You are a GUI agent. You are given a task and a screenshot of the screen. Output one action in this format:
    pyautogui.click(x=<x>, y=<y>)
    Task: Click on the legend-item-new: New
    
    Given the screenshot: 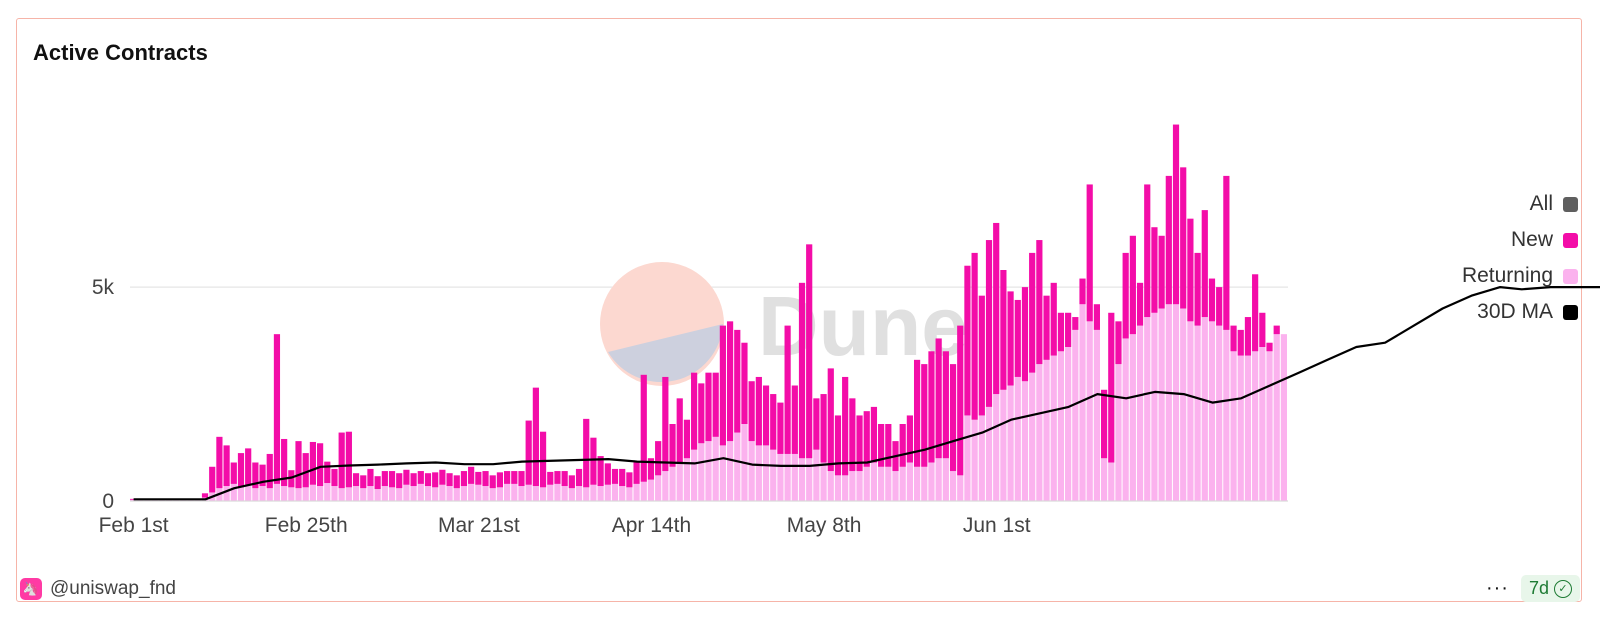 What is the action you would take?
    pyautogui.click(x=1520, y=240)
    